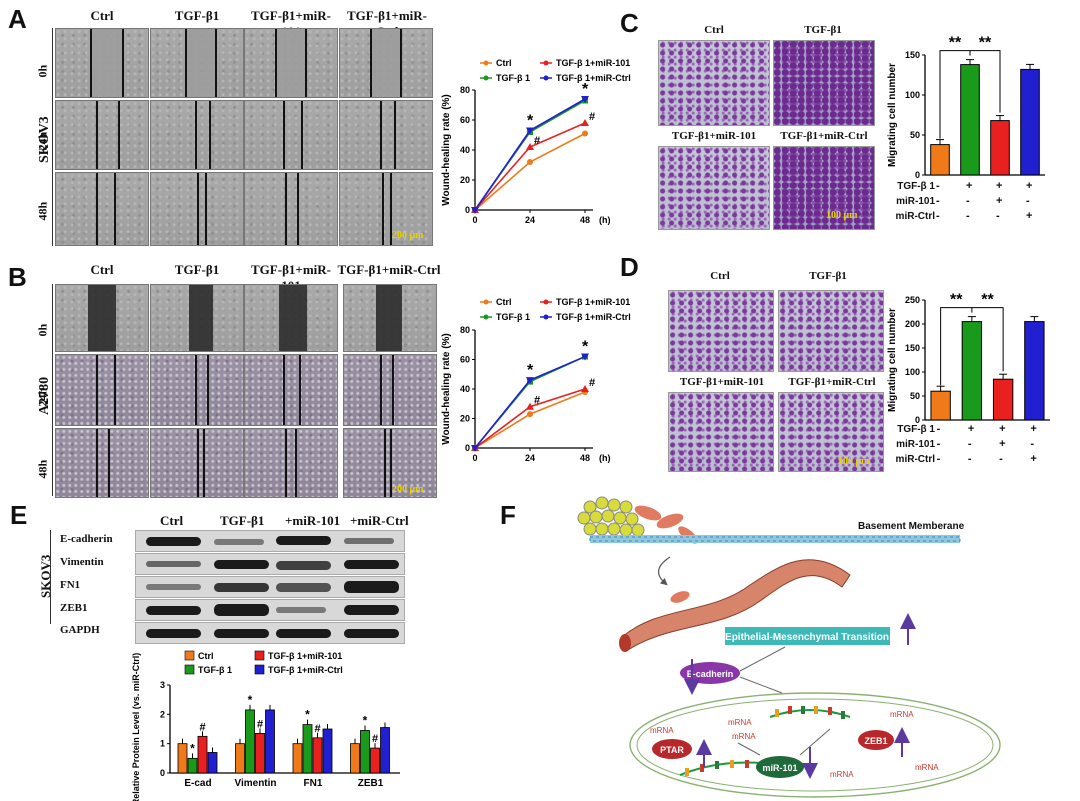  What do you see at coordinates (42, 397) in the screenshot?
I see `time-24h-b: 24h` at bounding box center [42, 397].